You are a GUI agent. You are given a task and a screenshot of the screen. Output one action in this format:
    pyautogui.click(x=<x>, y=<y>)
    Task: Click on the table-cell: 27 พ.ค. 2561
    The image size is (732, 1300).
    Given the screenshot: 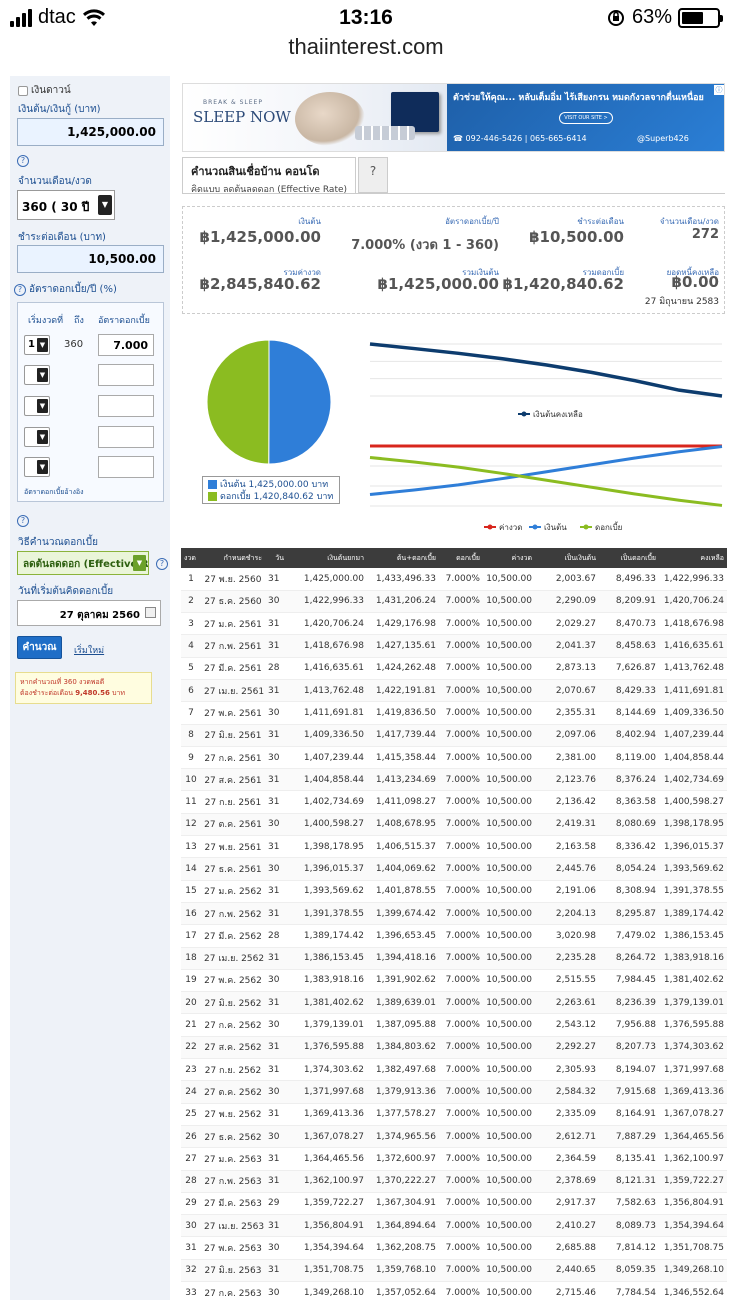 What is the action you would take?
    pyautogui.click(x=233, y=713)
    